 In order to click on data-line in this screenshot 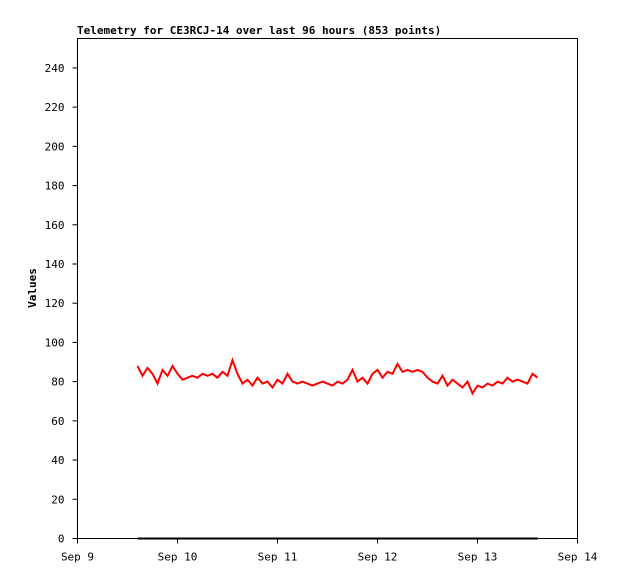, I will do `click(337, 376)`.